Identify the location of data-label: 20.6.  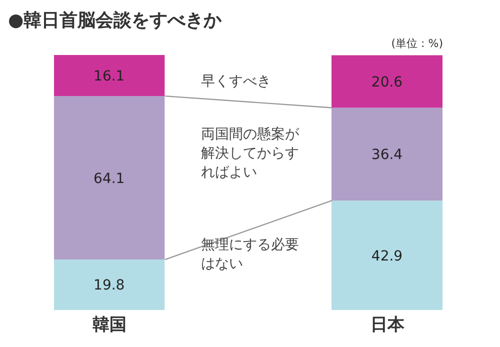
(387, 82).